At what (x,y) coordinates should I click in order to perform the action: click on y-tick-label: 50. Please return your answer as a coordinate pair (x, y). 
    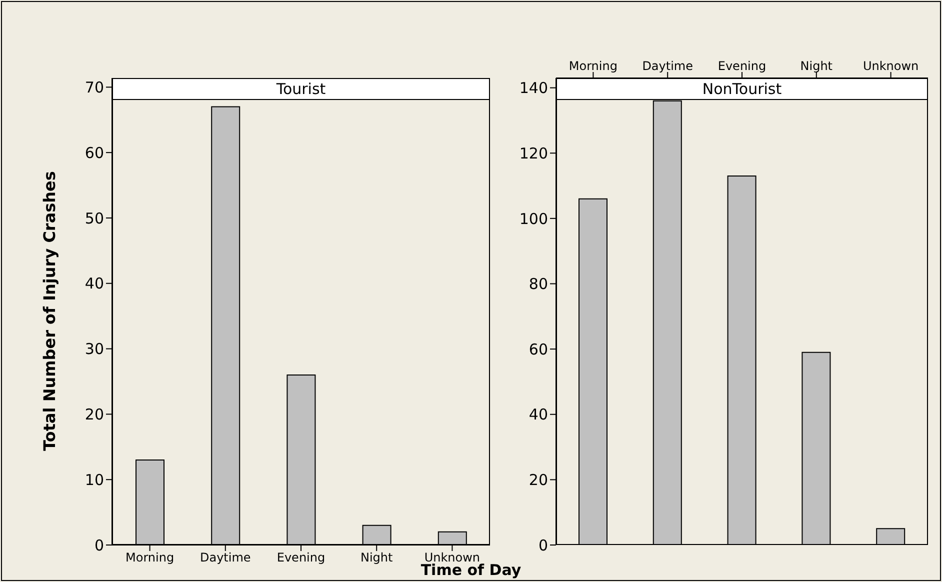
    Looking at the image, I should click on (94, 218).